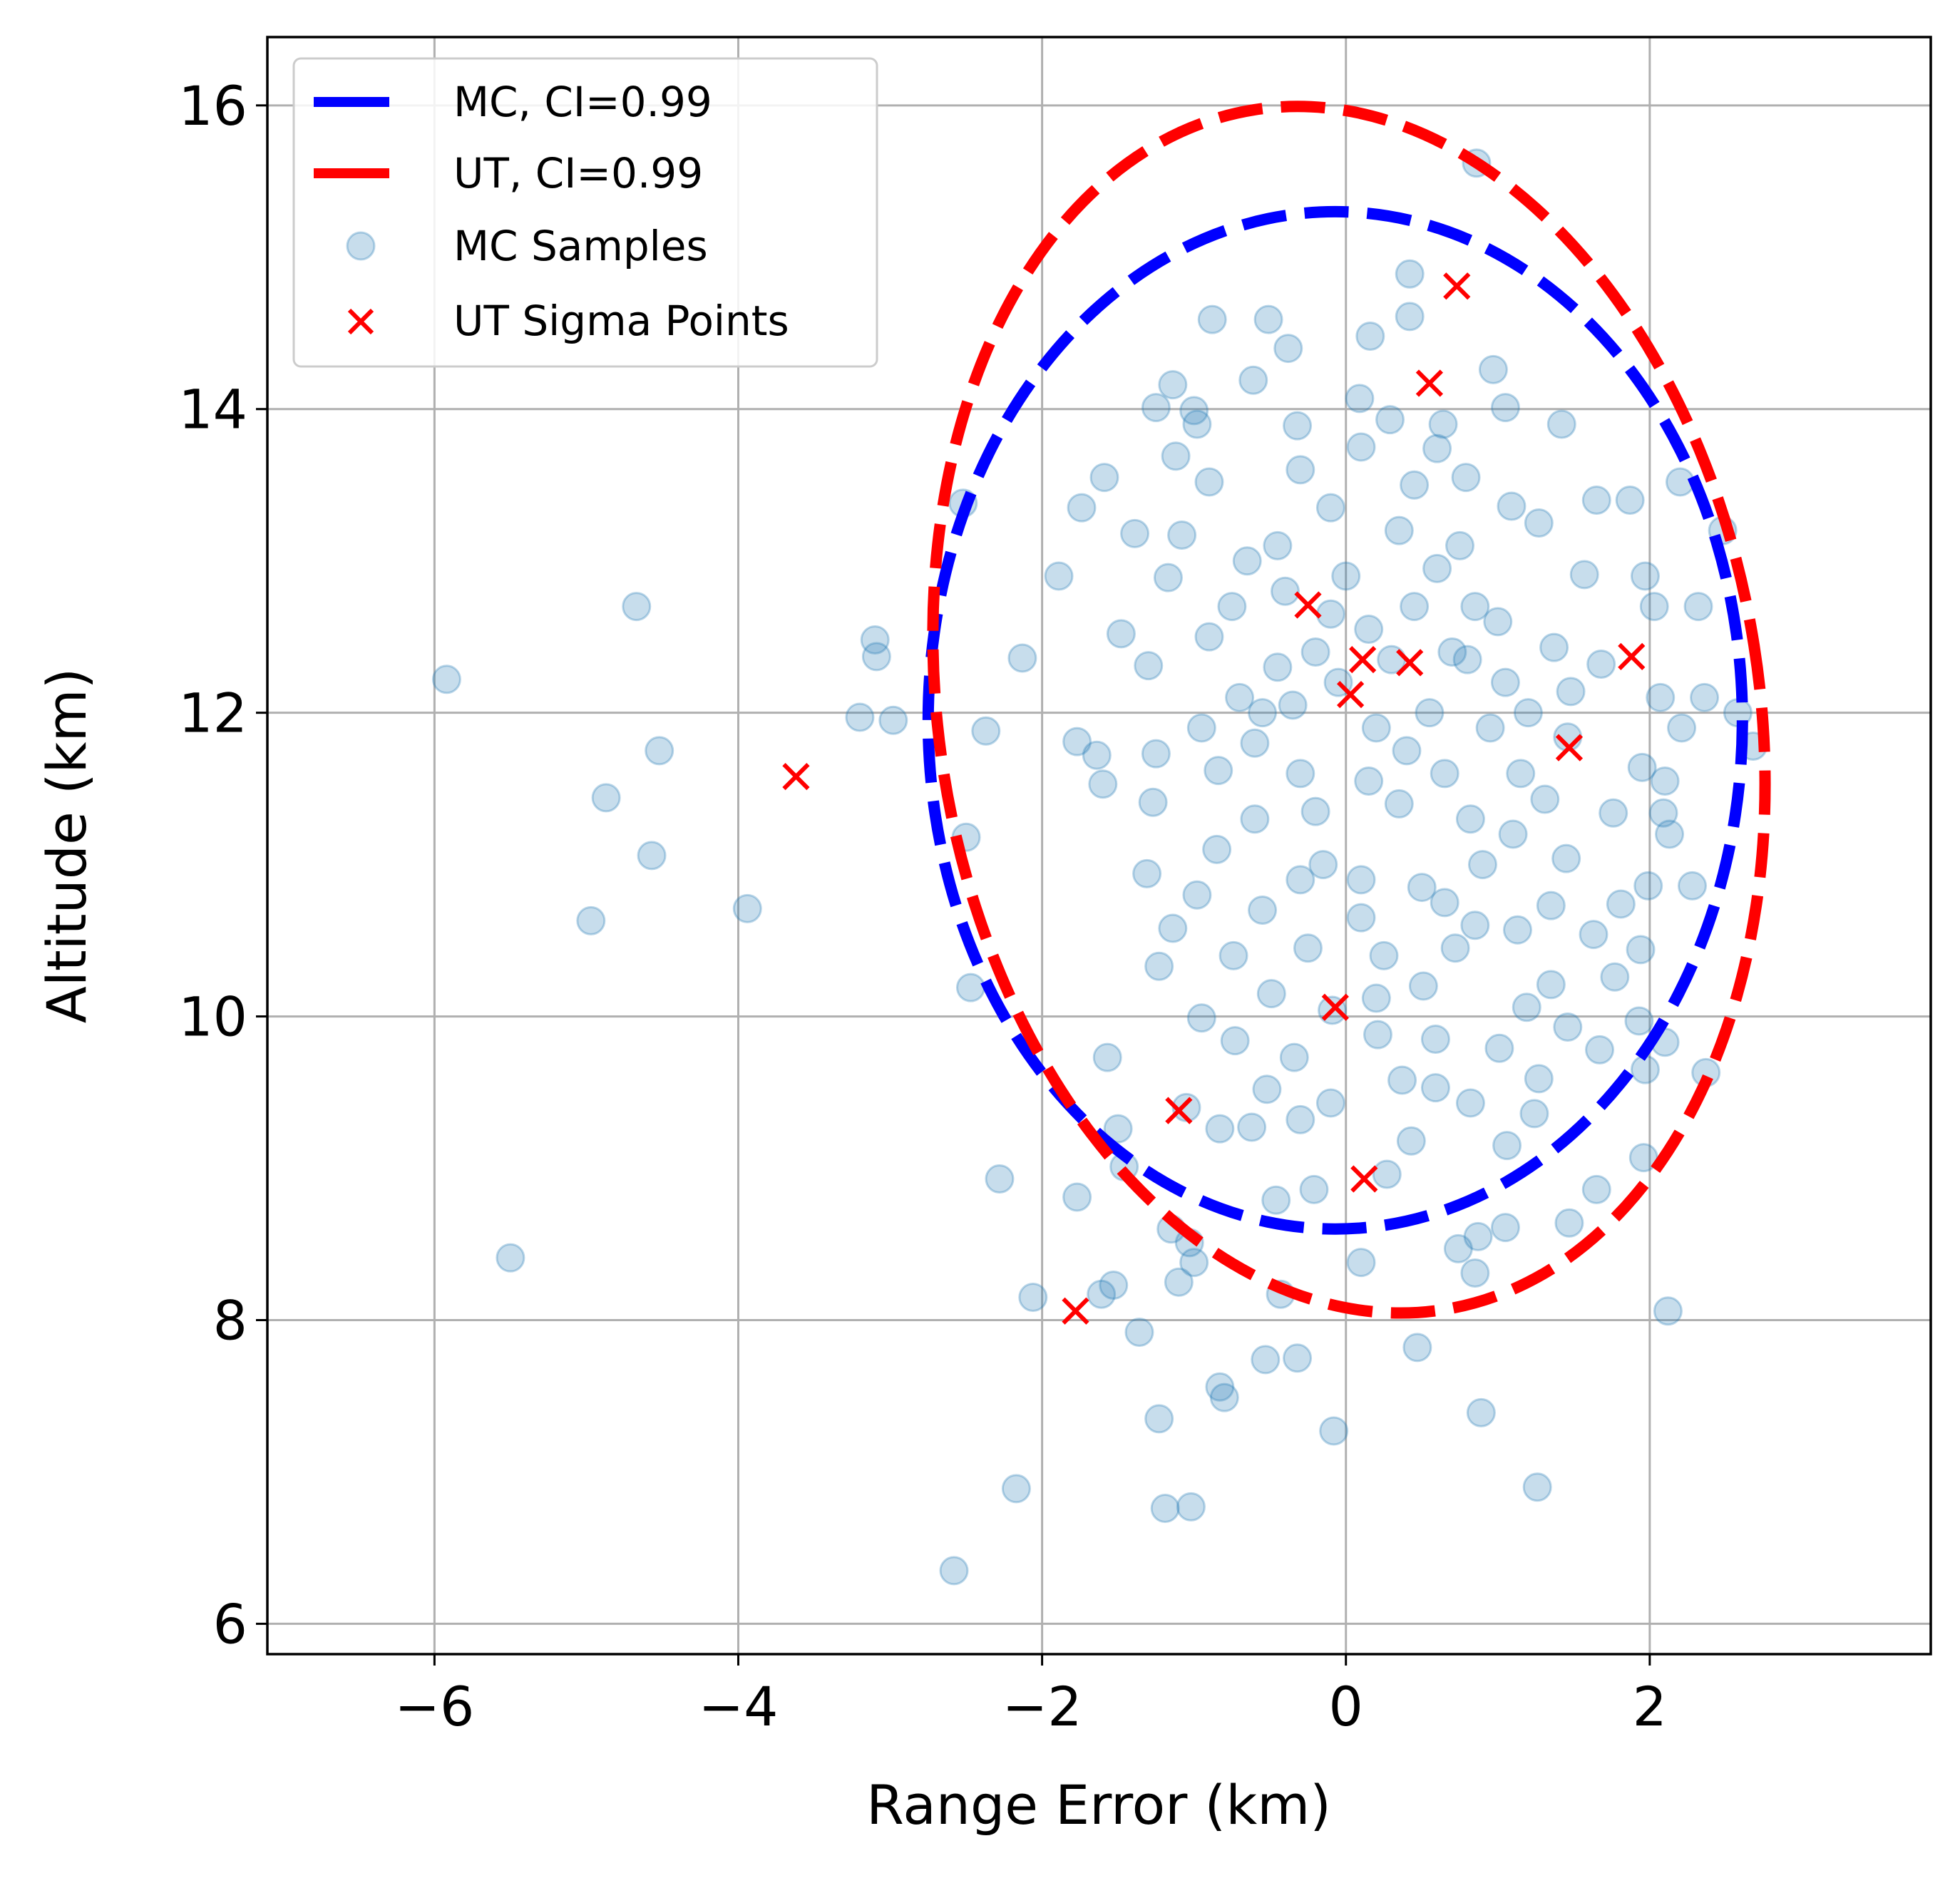  What do you see at coordinates (212, 106) in the screenshot?
I see `y-tick-label: 16` at bounding box center [212, 106].